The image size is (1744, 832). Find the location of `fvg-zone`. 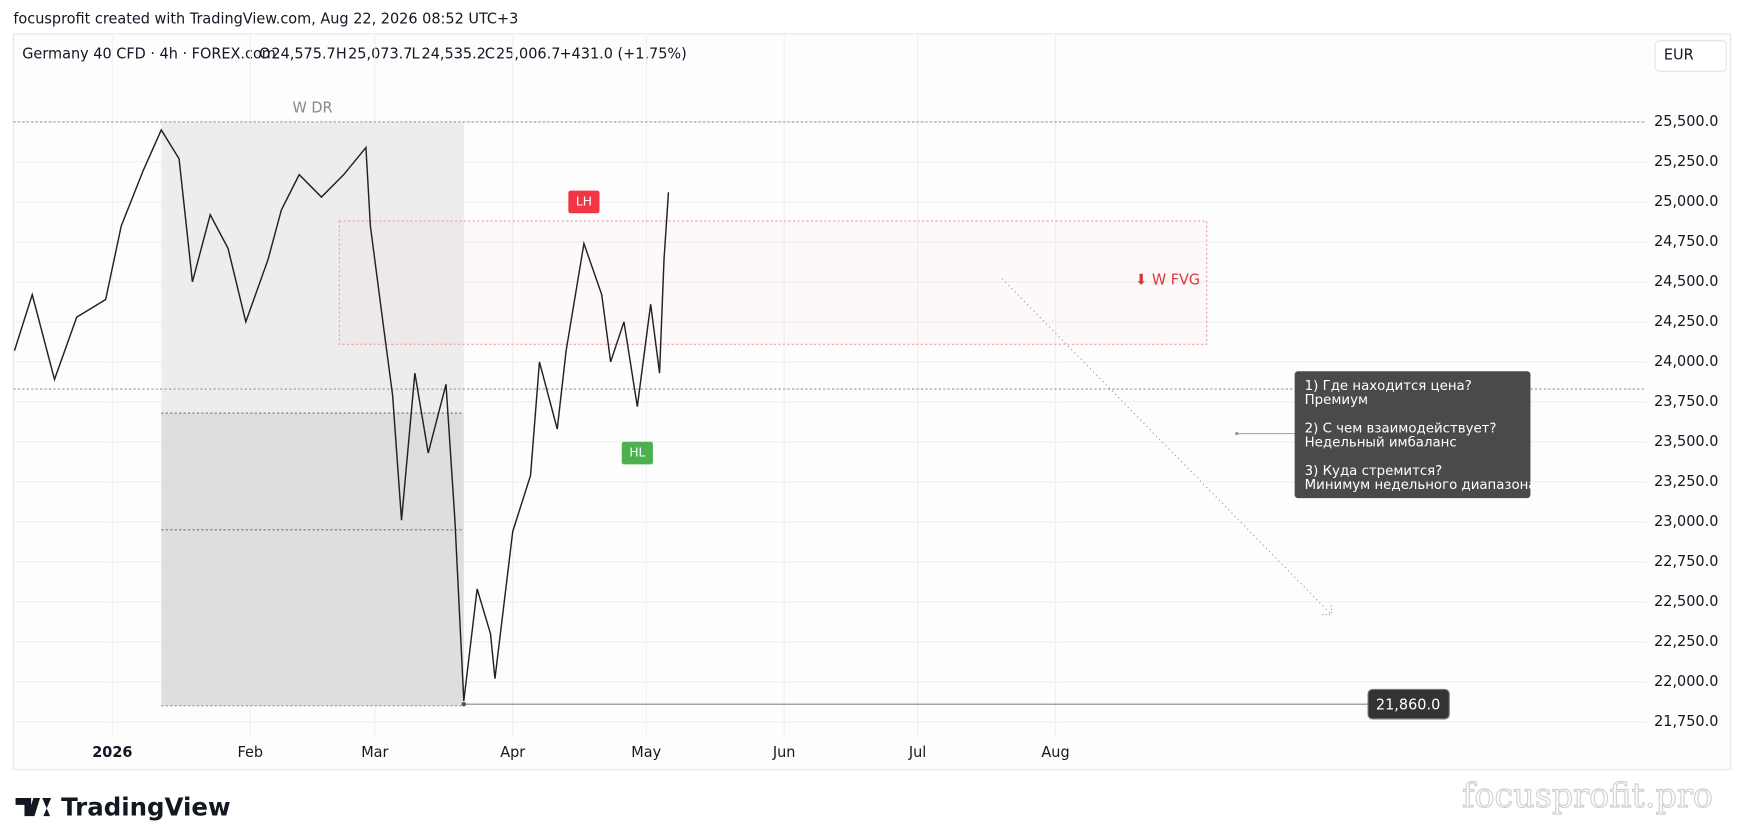

fvg-zone is located at coordinates (773, 282).